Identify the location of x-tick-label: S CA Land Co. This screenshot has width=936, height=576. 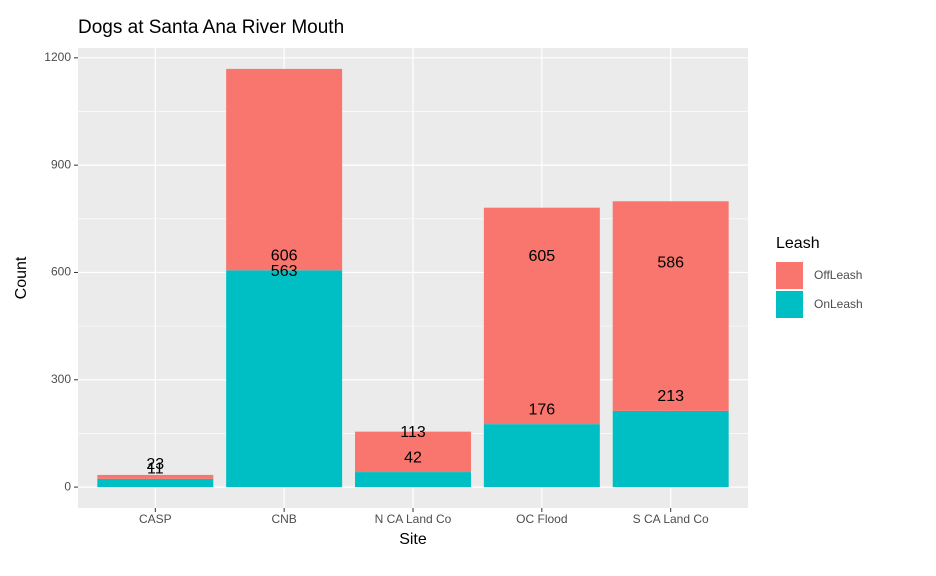
(671, 519).